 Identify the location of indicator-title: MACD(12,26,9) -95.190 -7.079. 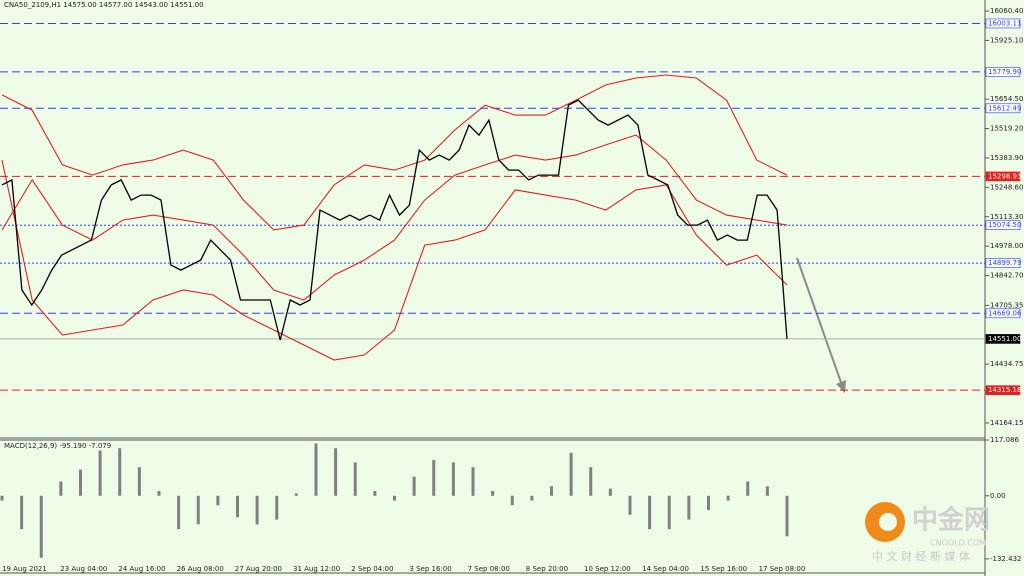
(57, 446).